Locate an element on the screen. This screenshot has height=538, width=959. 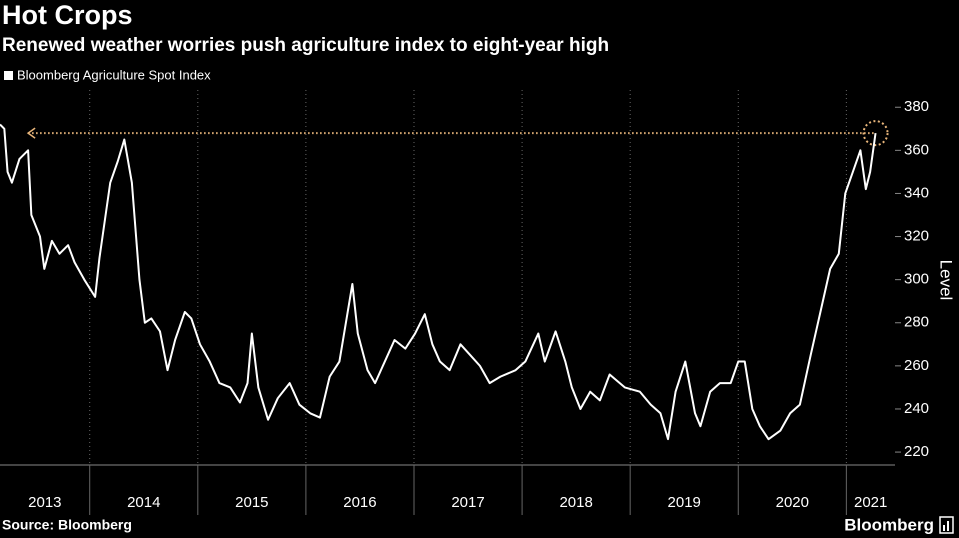
source: Source: Bloomberg is located at coordinates (67, 525).